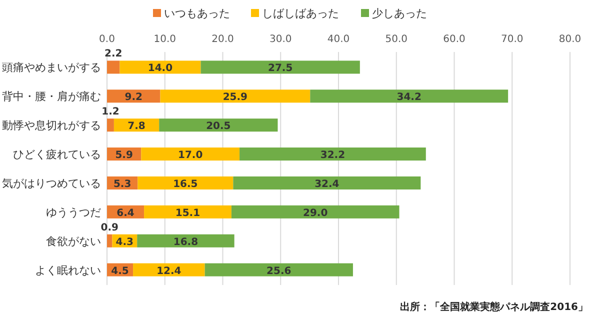 The height and width of the screenshot is (320, 600). What do you see at coordinates (73, 241) in the screenshot?
I see `y-tick-label: 食欲がない` at bounding box center [73, 241].